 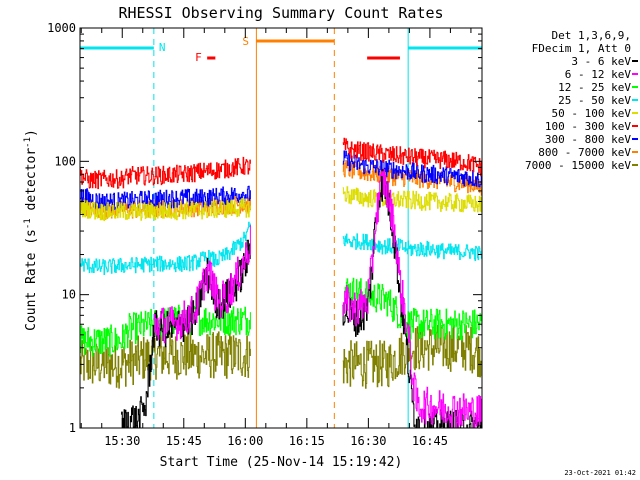 What do you see at coordinates (72, 428) in the screenshot?
I see `y-tick-label: 1` at bounding box center [72, 428].